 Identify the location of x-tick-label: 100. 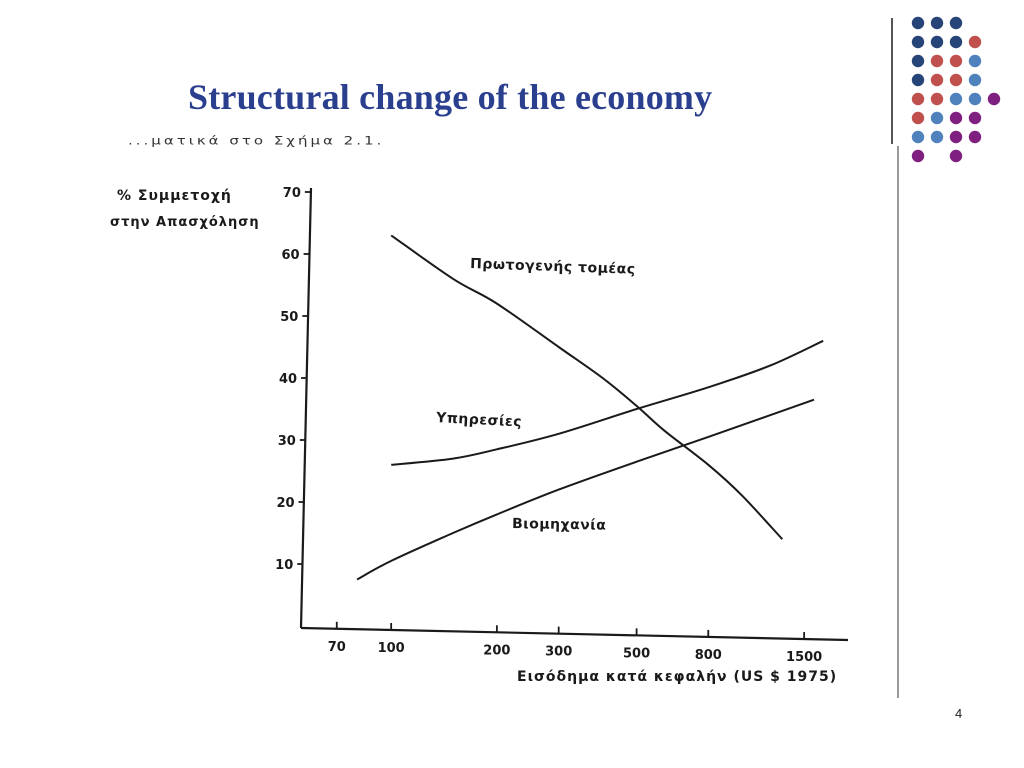
(391, 648).